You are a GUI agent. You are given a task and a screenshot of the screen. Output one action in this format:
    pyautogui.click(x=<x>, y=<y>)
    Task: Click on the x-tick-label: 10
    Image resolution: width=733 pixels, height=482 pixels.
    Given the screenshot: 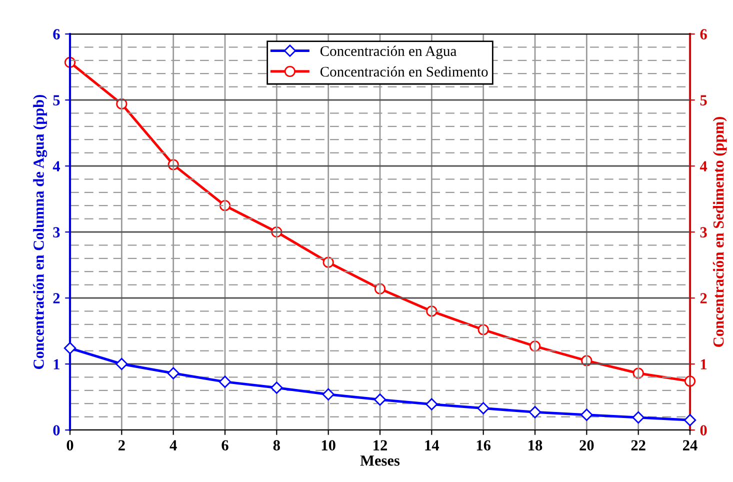 What is the action you would take?
    pyautogui.click(x=329, y=445)
    